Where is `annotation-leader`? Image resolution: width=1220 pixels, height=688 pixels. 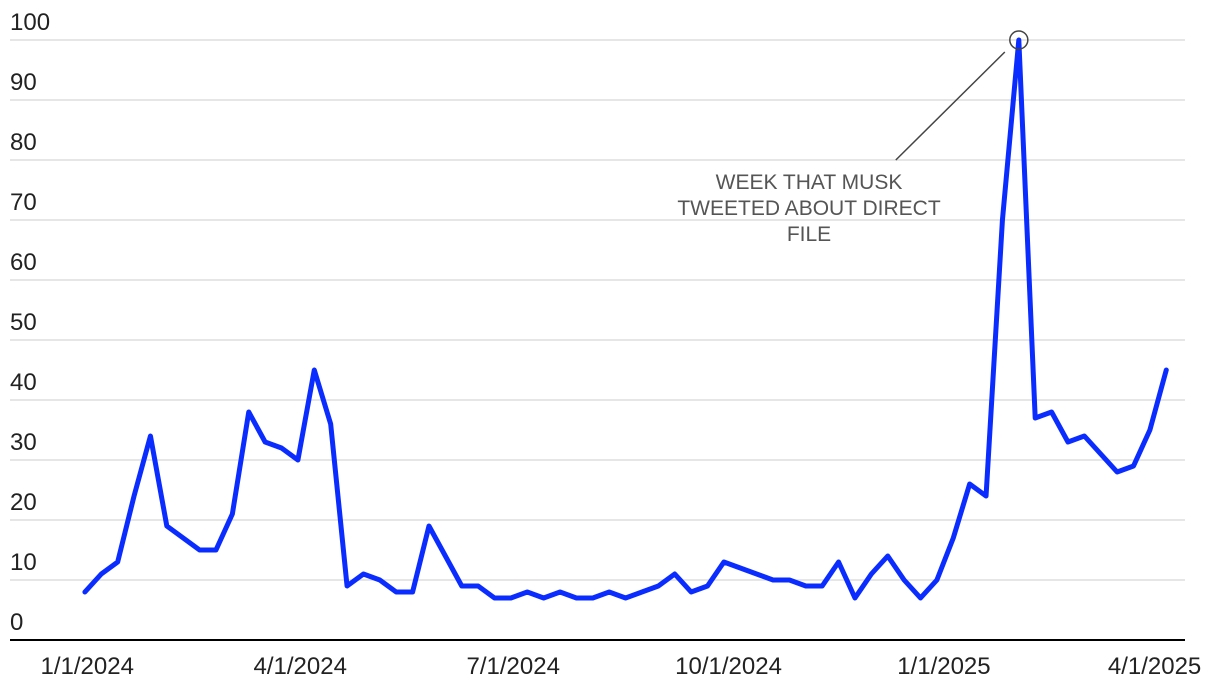 annotation-leader is located at coordinates (950, 106).